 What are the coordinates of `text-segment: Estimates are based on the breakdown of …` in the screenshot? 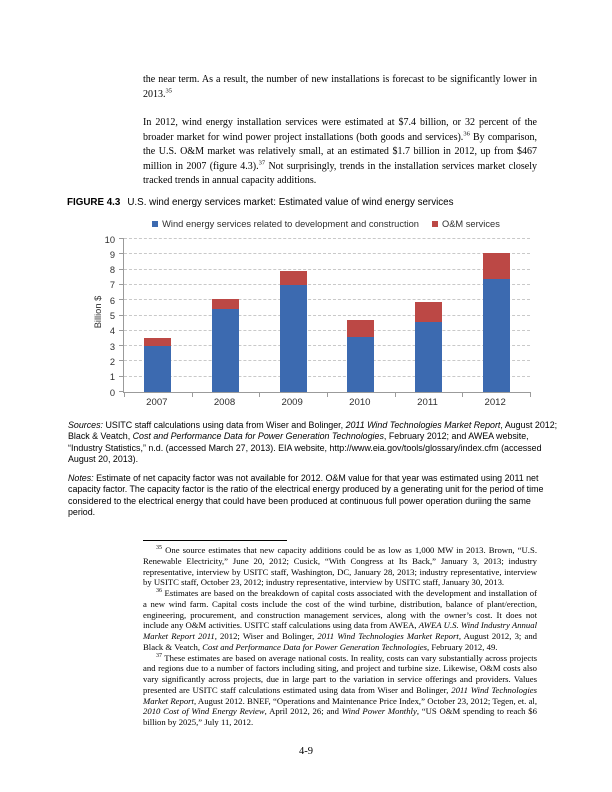 It's located at (340, 609).